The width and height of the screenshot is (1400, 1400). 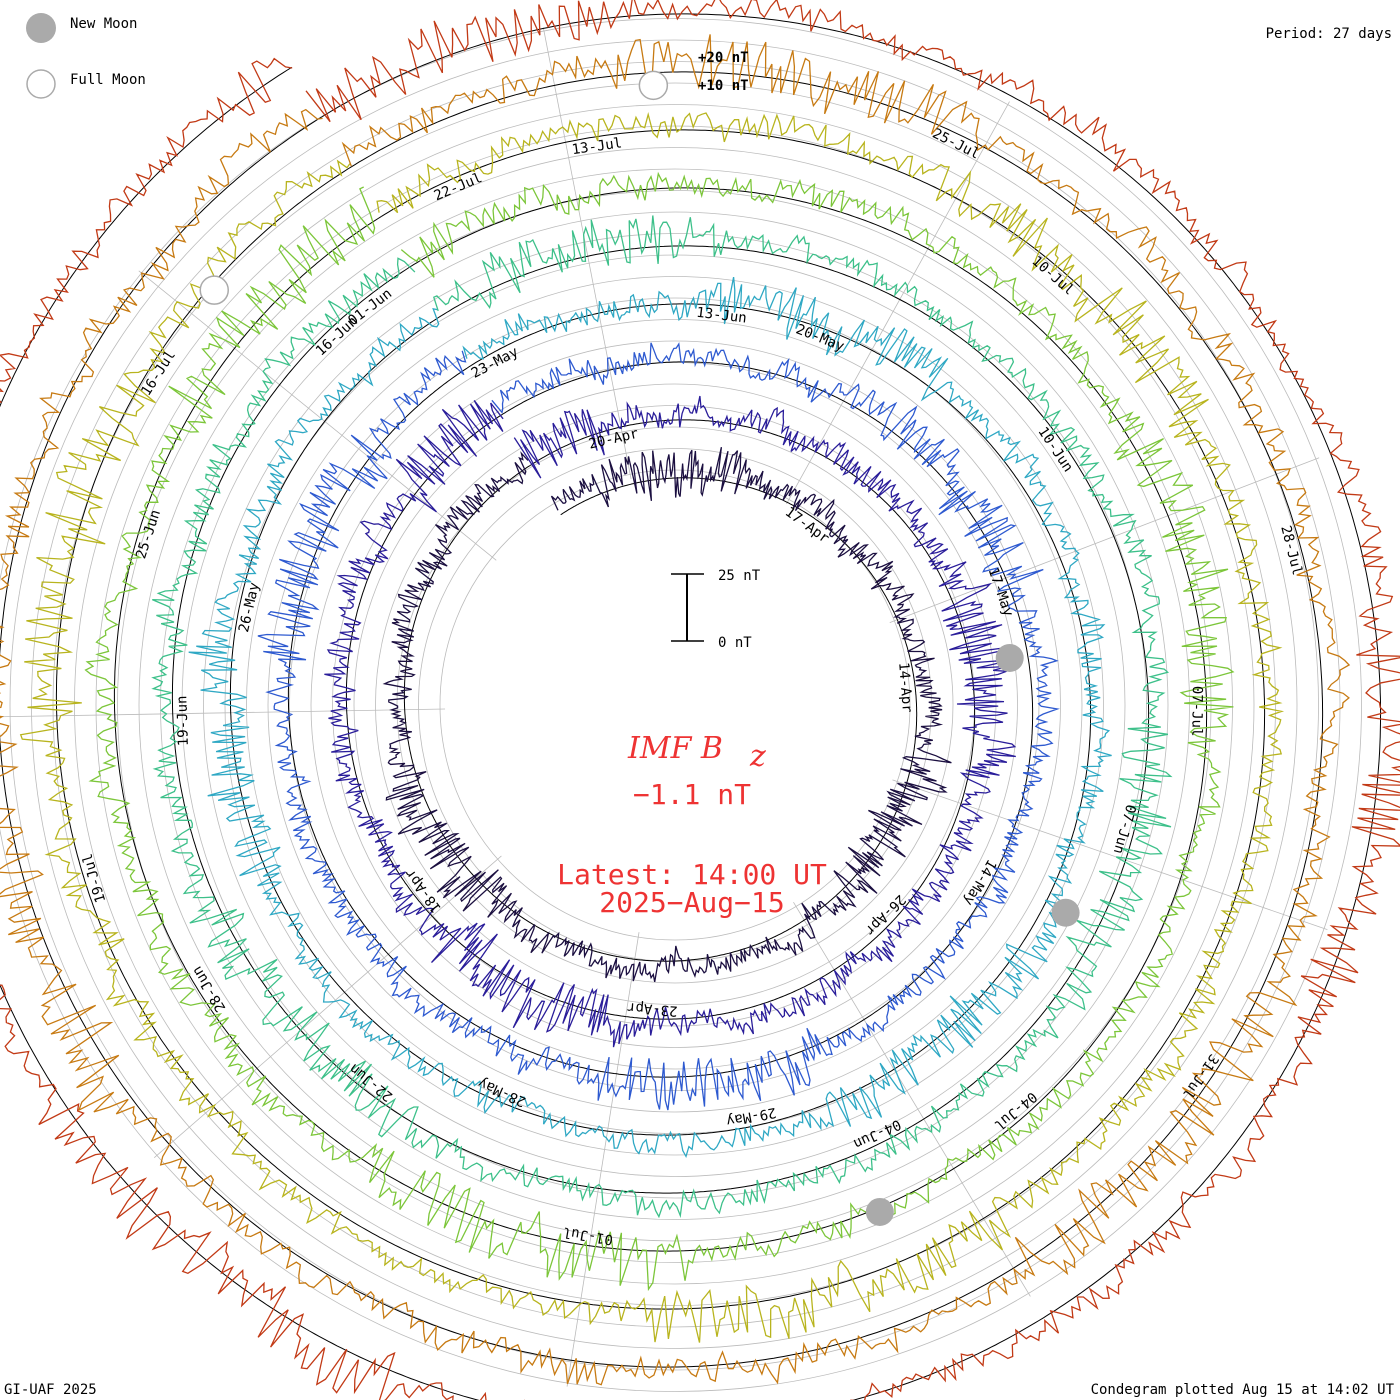 I want to click on date-label: 20-May, so click(x=820, y=337).